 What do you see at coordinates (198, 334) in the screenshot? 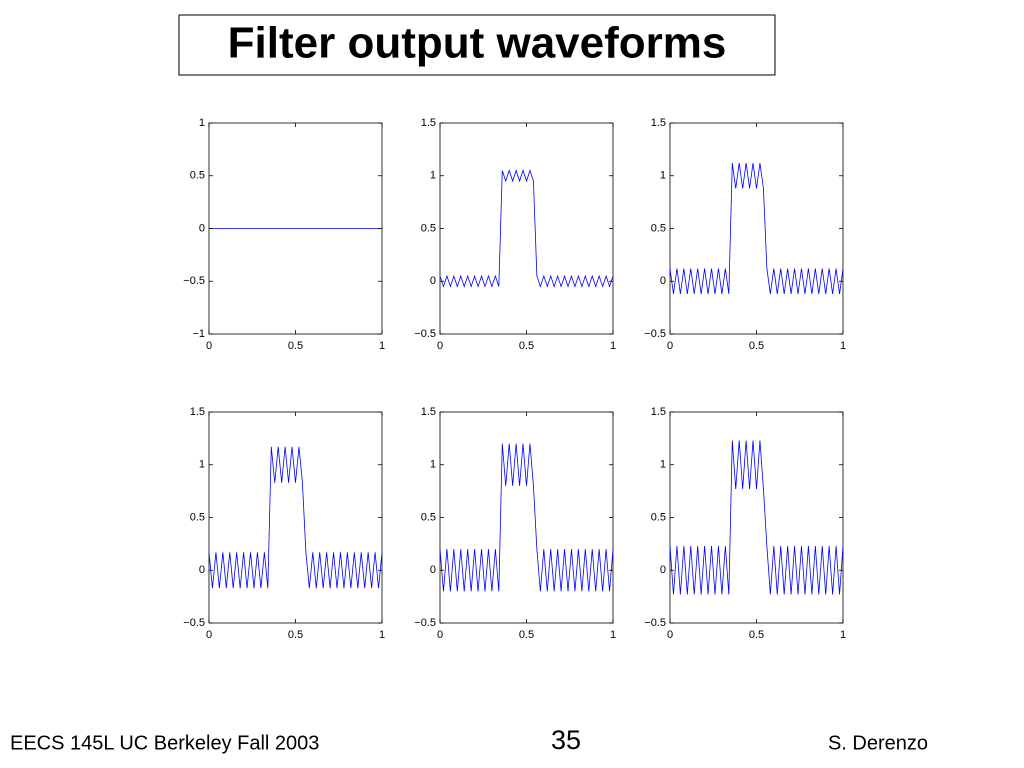
I see `y-tick-label: −1` at bounding box center [198, 334].